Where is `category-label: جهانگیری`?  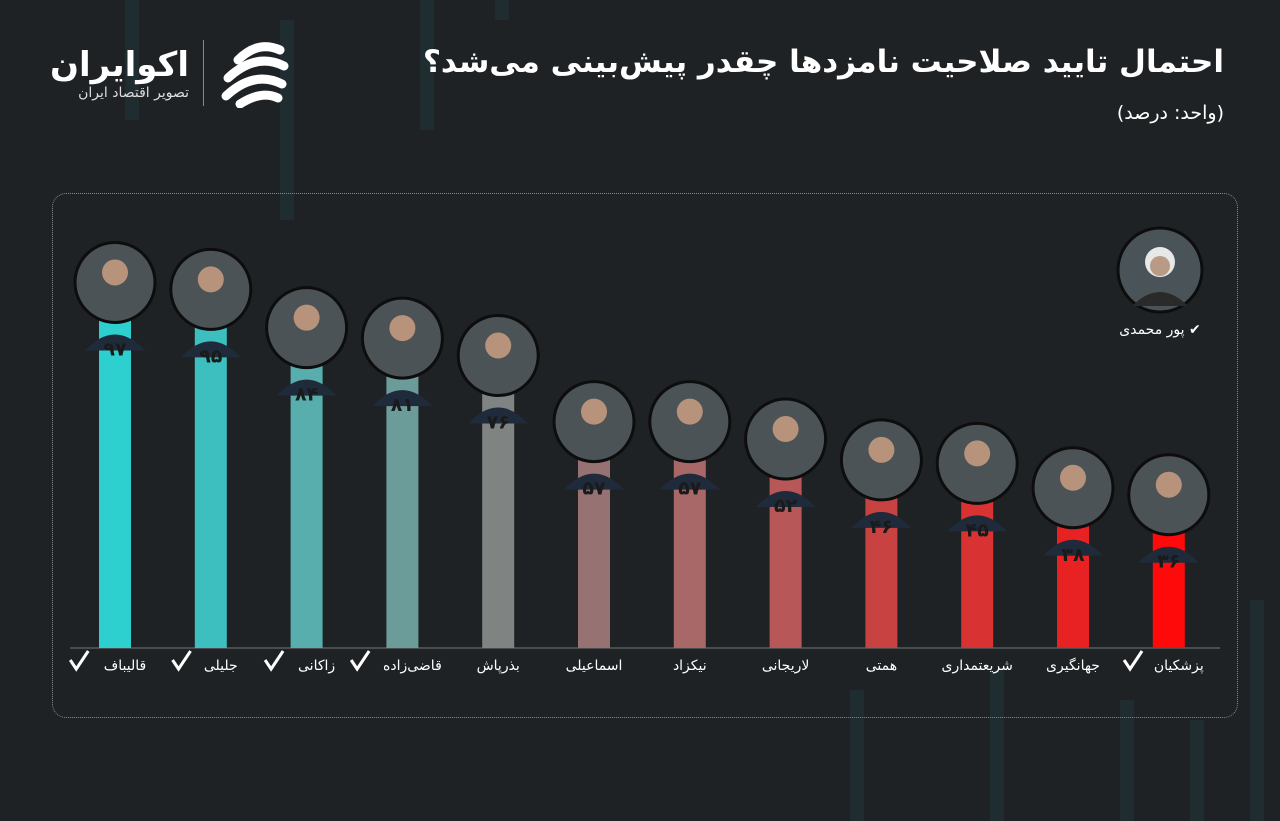
category-label: جهانگیری is located at coordinates (1073, 665).